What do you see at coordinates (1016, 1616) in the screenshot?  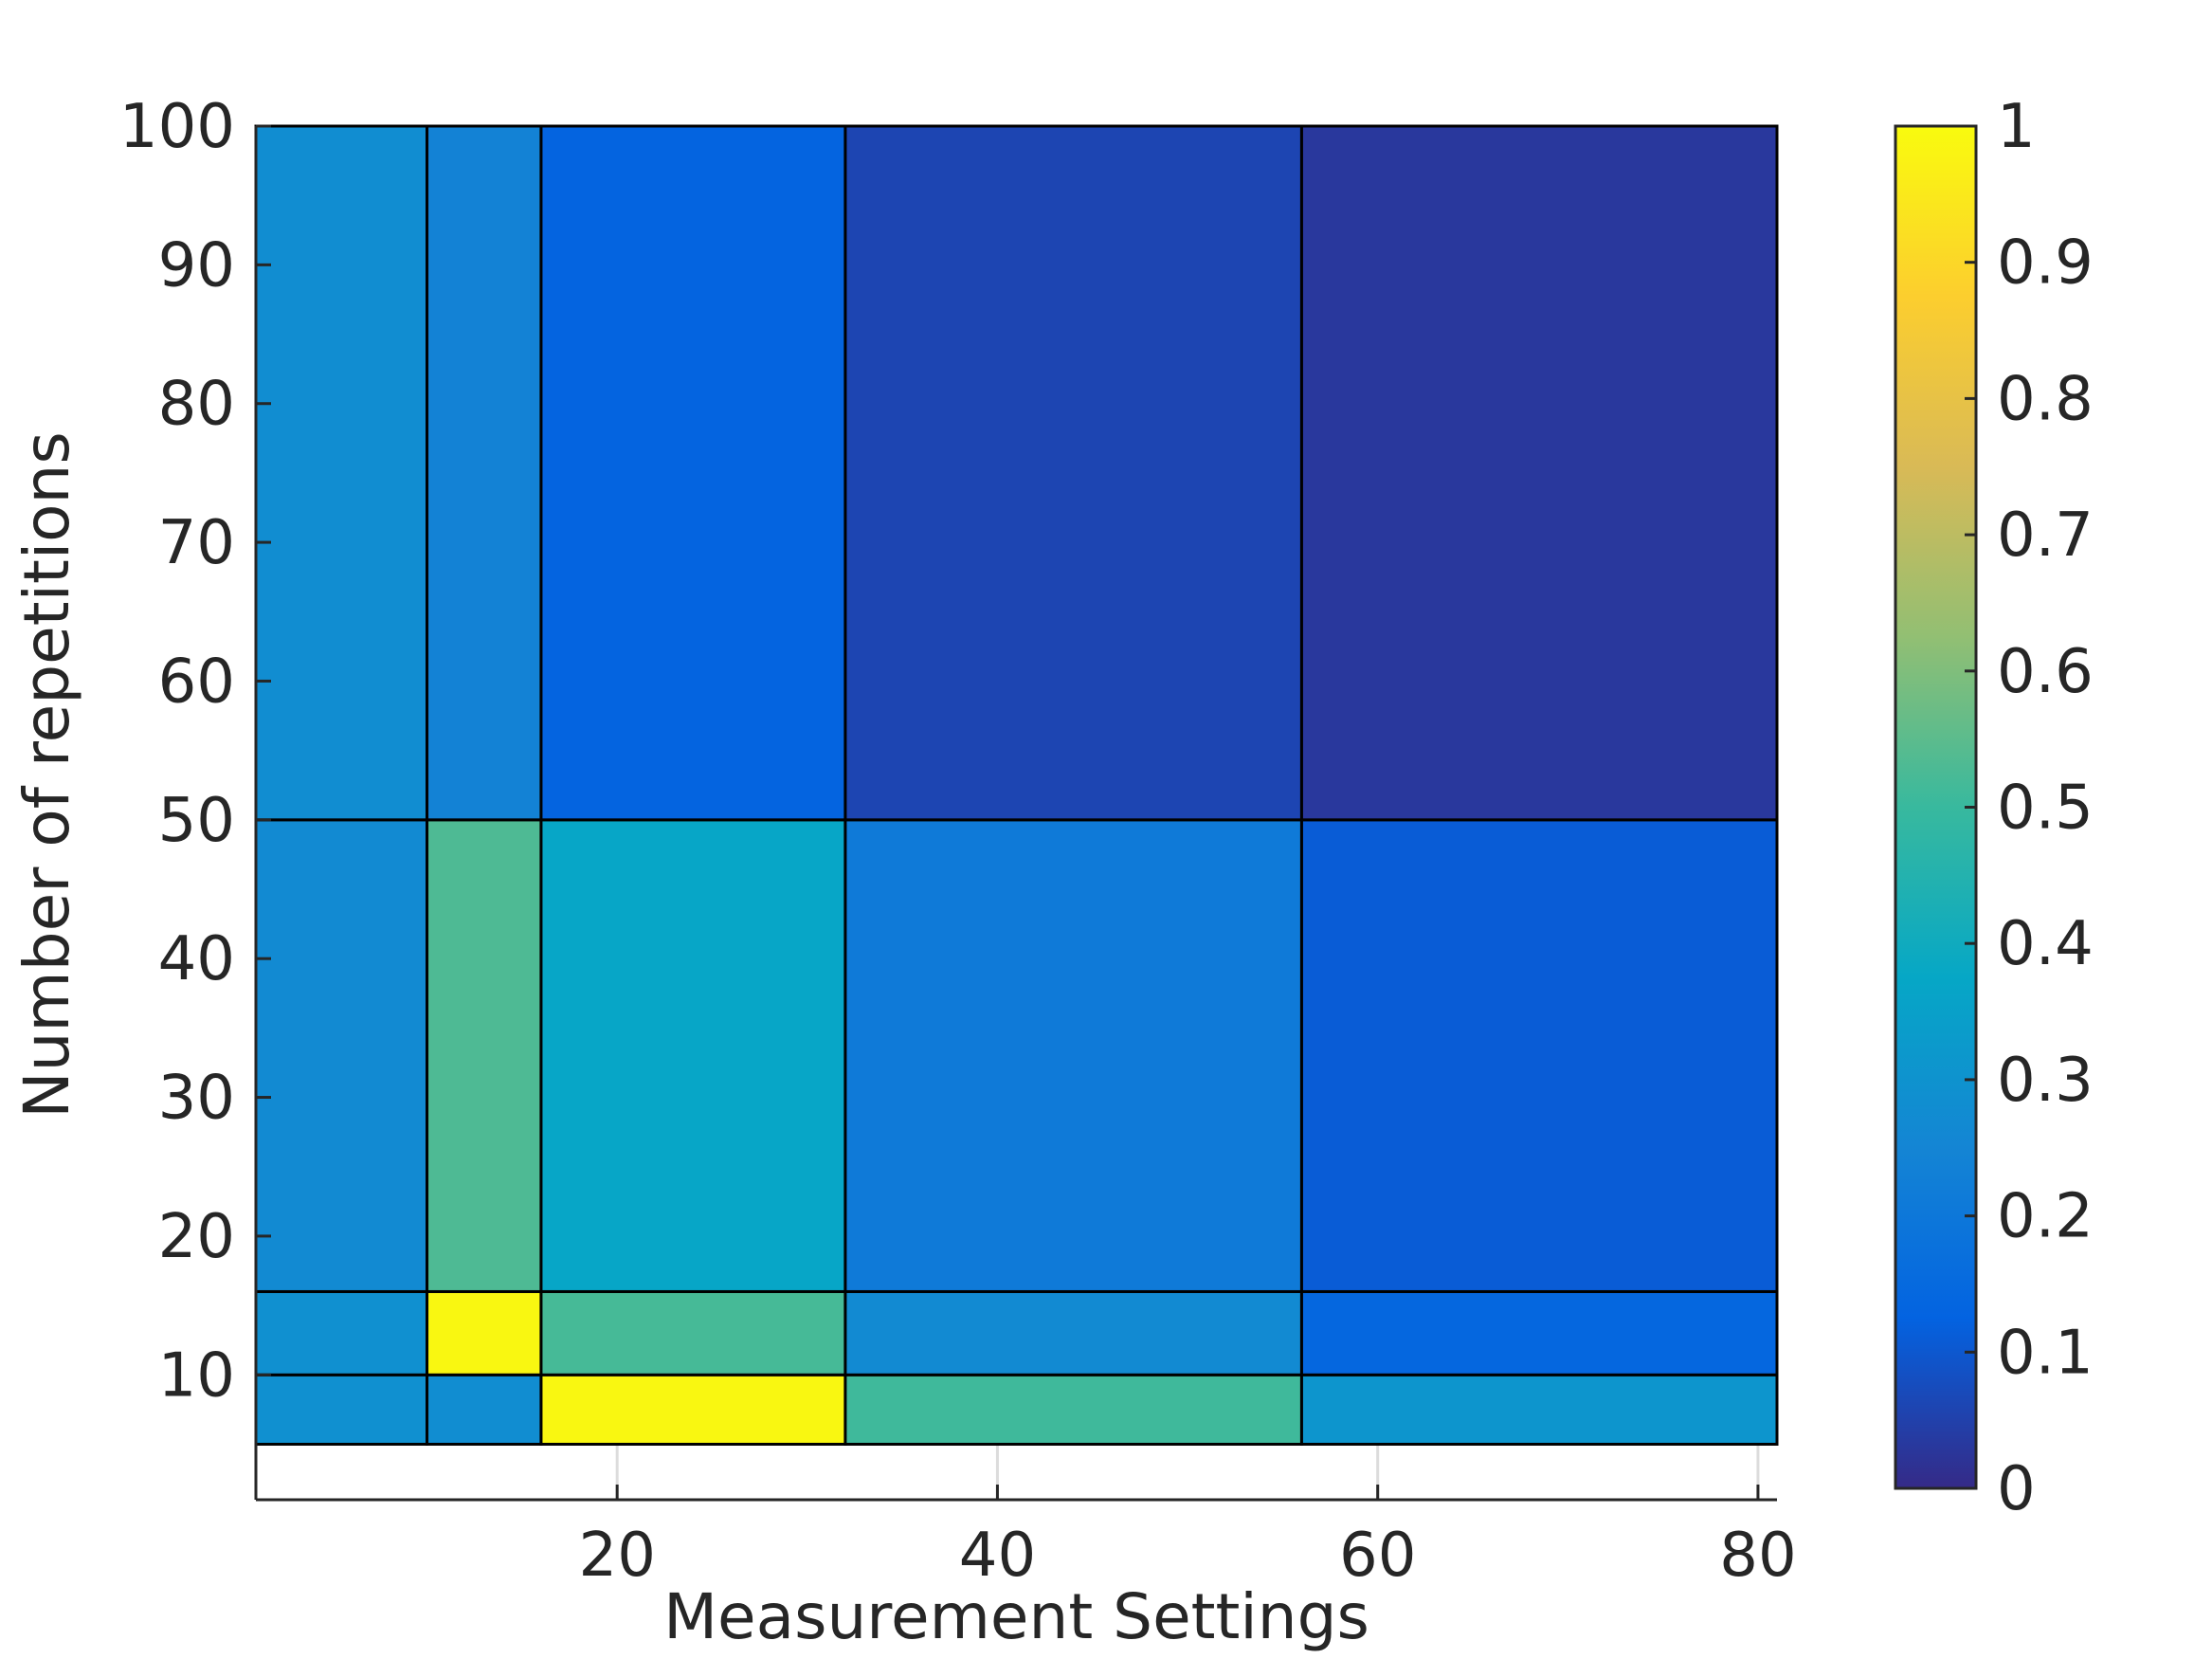 I see `x-axis-label: Measurement Settings` at bounding box center [1016, 1616].